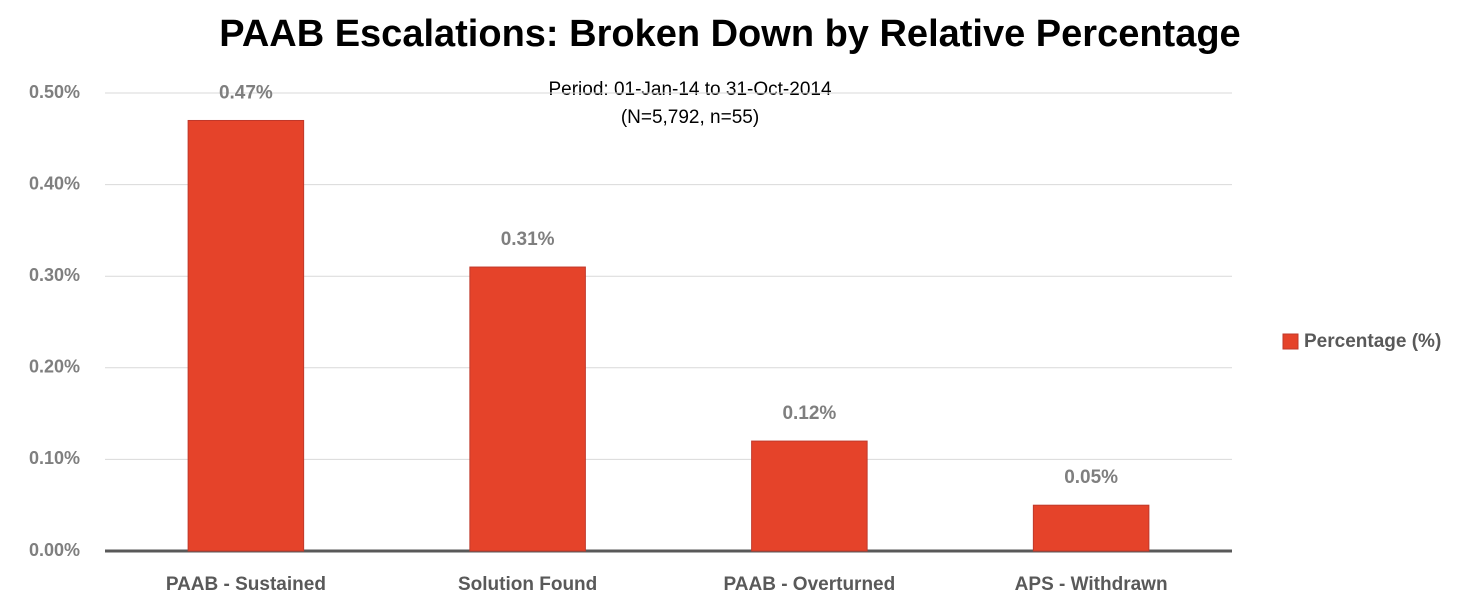 The height and width of the screenshot is (597, 1476). I want to click on y-tick-label: 0.10%, so click(54, 458).